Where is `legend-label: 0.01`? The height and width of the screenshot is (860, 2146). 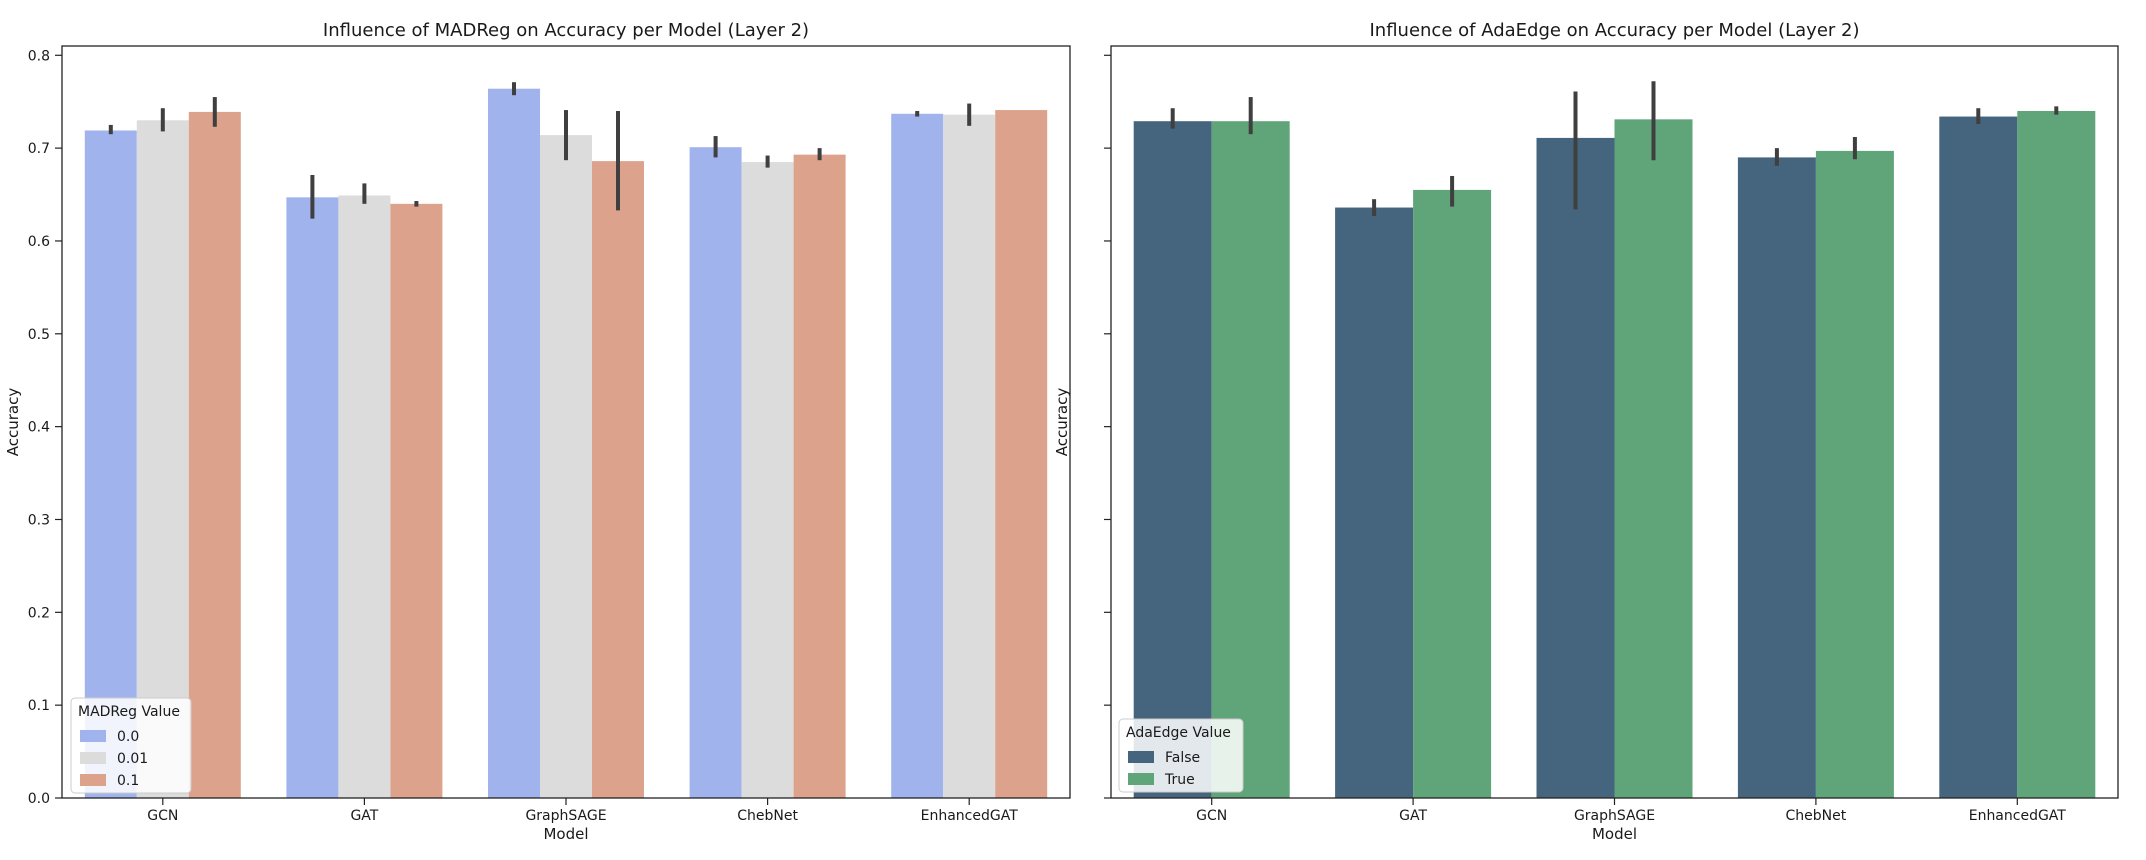 legend-label: 0.01 is located at coordinates (132, 759).